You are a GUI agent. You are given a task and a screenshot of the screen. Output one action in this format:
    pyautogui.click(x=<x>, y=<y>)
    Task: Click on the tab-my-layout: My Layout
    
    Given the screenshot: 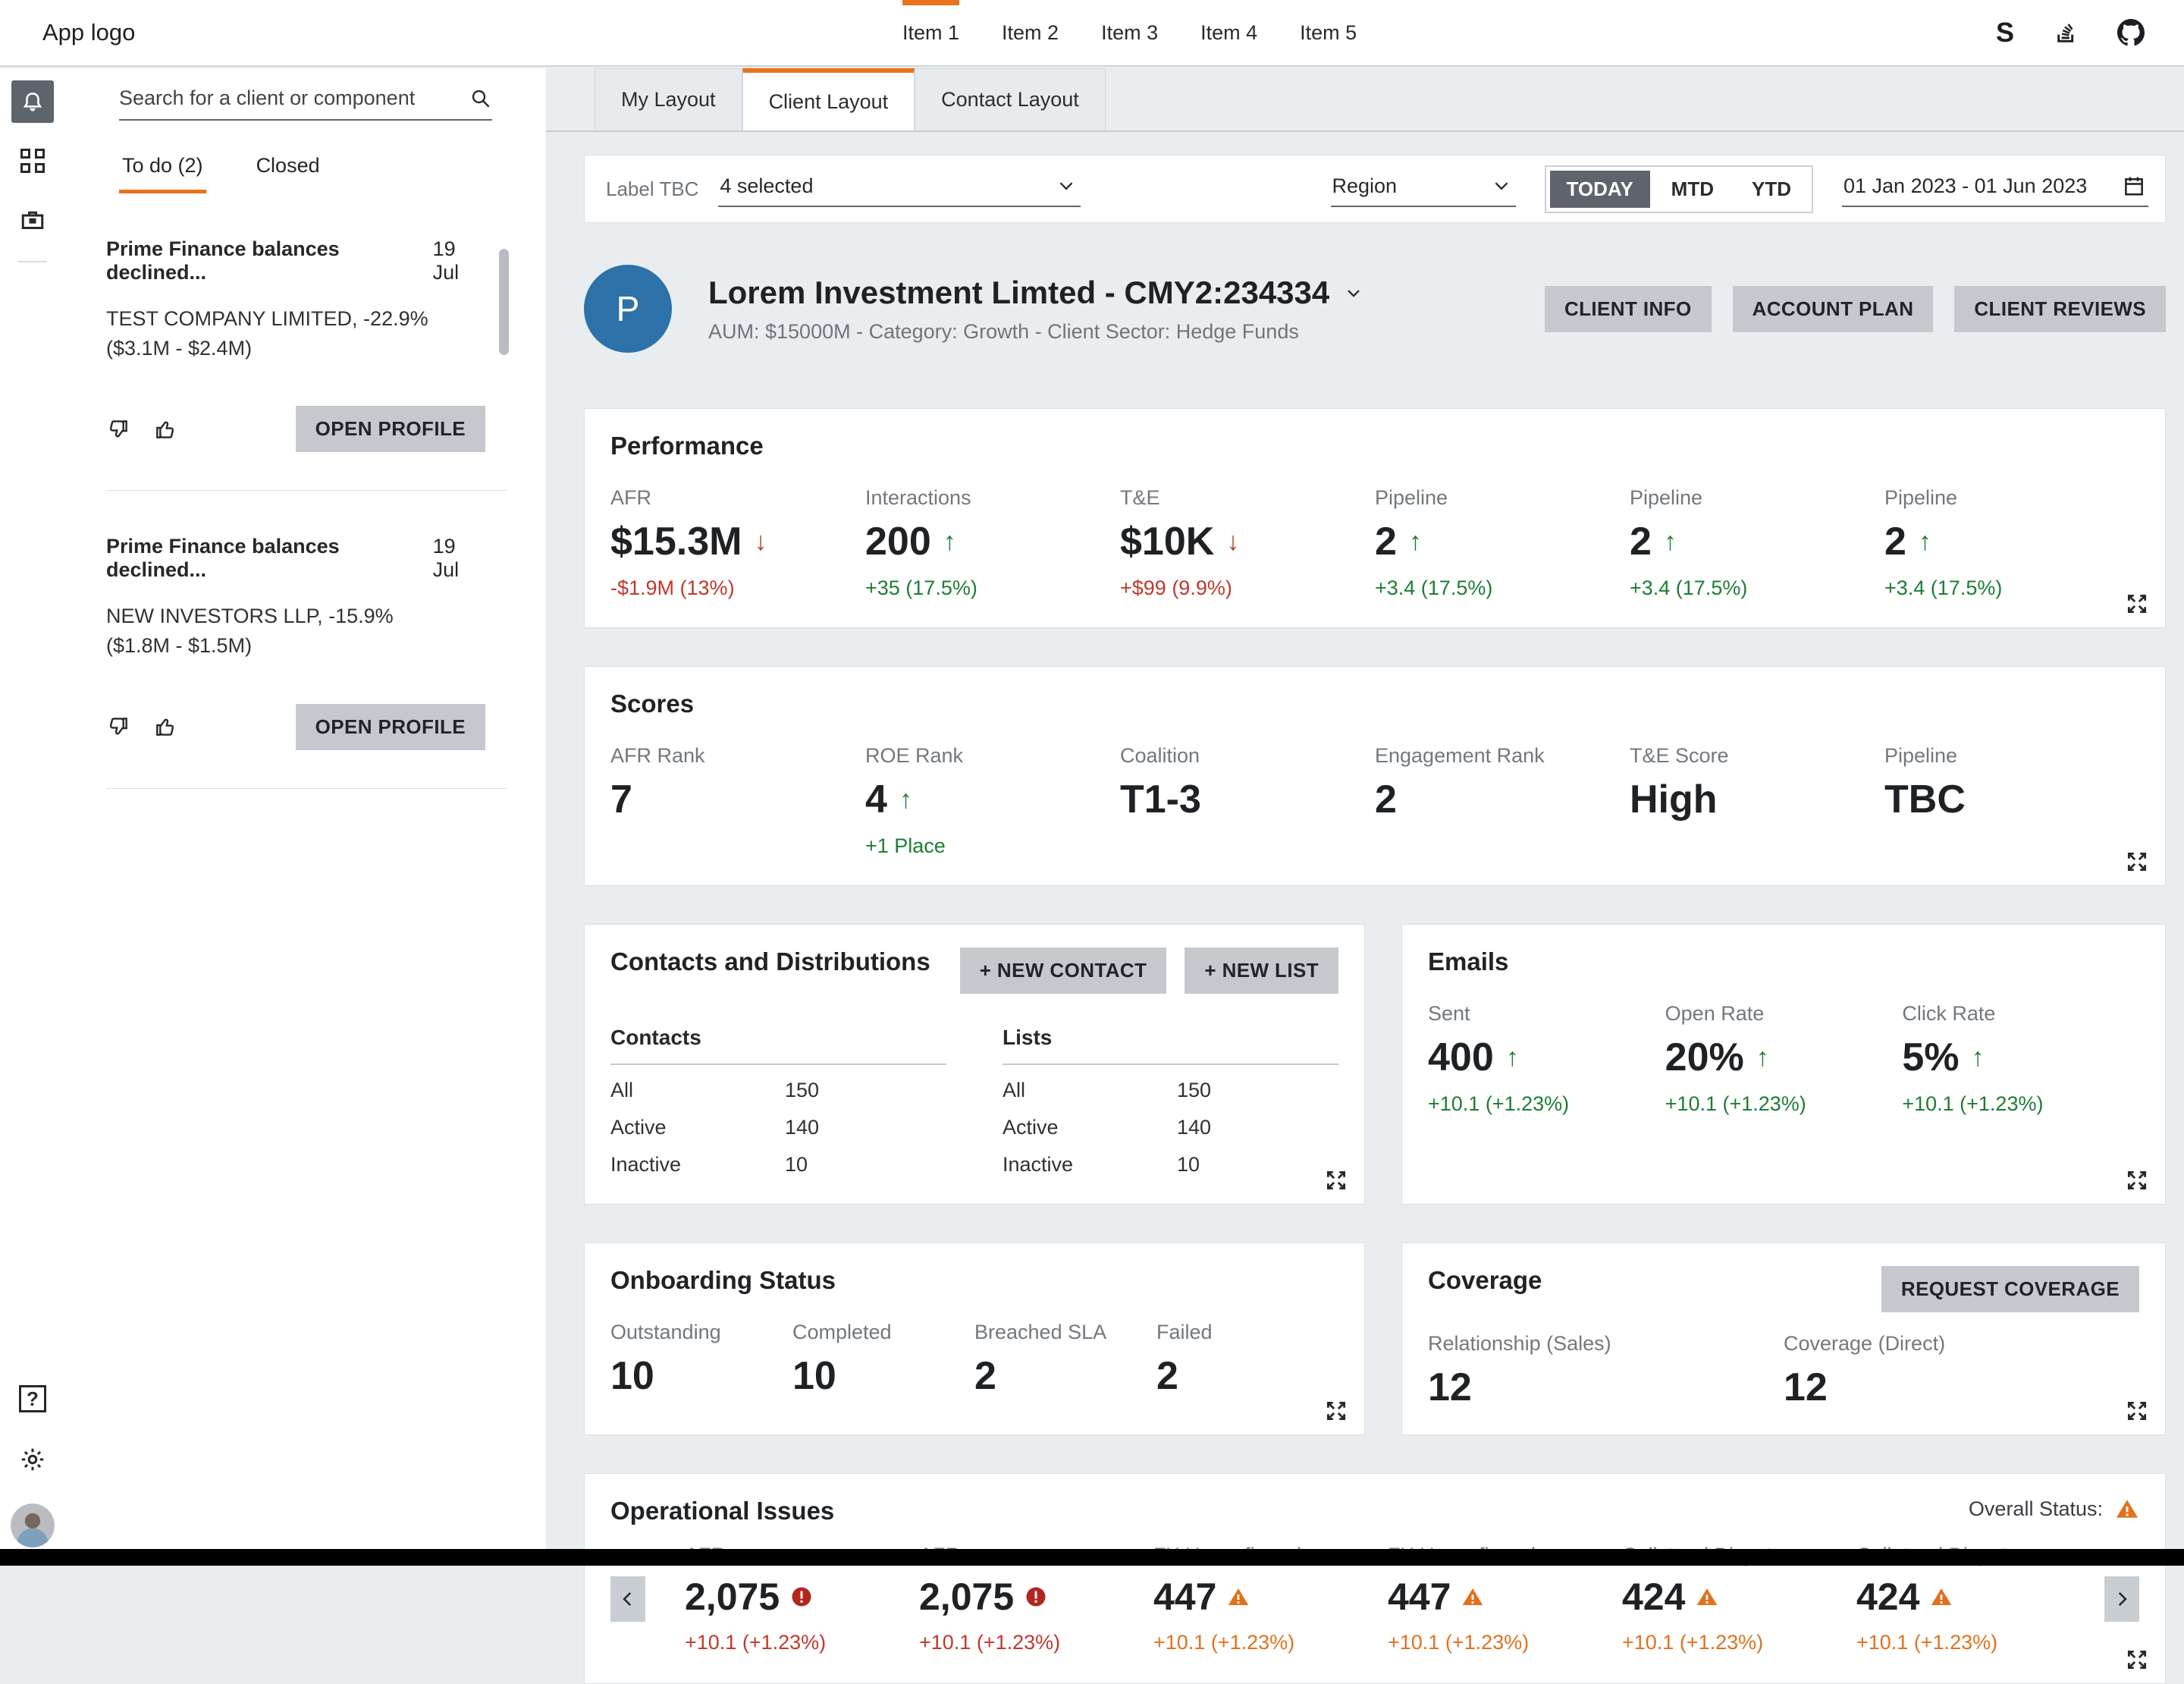 What is the action you would take?
    pyautogui.click(x=668, y=99)
    